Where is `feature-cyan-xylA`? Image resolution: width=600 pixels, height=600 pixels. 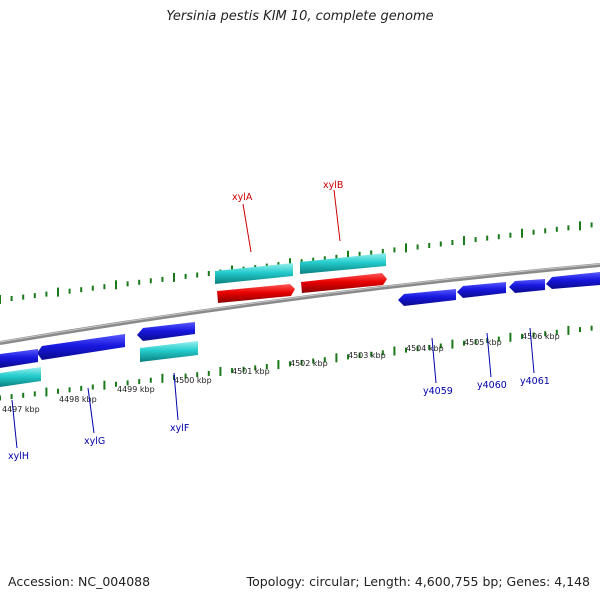
feature-cyan-xylA is located at coordinates (254, 273).